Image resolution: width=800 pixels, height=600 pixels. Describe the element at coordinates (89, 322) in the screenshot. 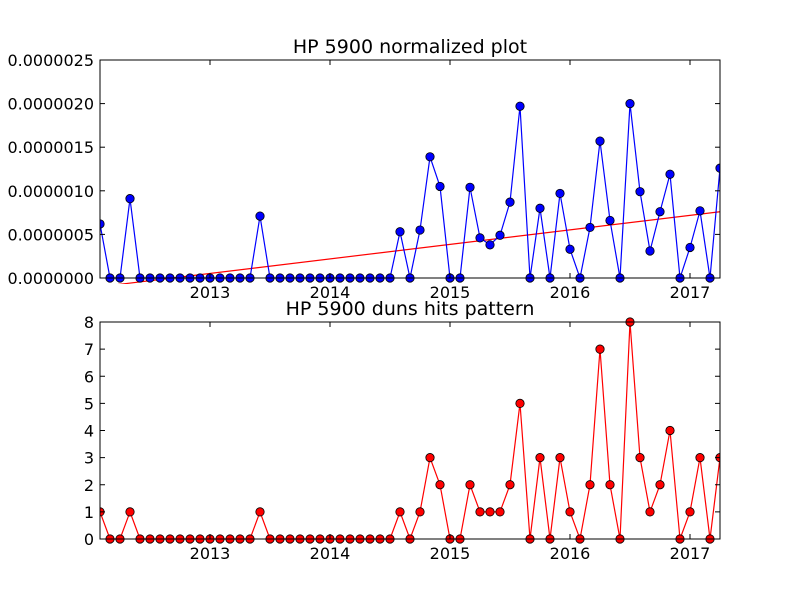

I see `y-tick-label: 8` at that location.